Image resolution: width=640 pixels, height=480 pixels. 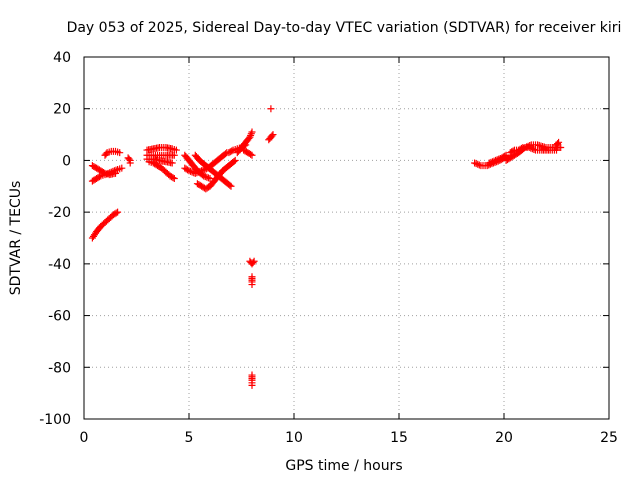 I want to click on y-tick-label: 20, so click(x=62, y=110).